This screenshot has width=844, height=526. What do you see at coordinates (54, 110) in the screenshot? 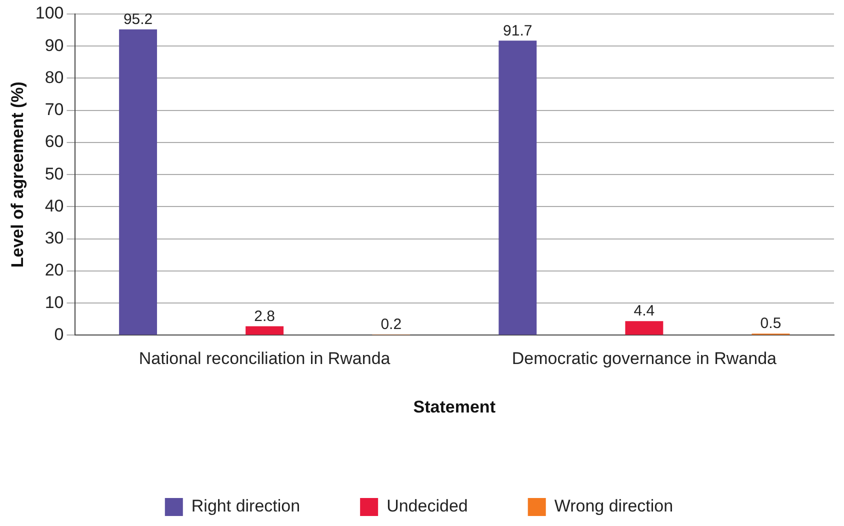
I see `y-tick-label: 70` at bounding box center [54, 110].